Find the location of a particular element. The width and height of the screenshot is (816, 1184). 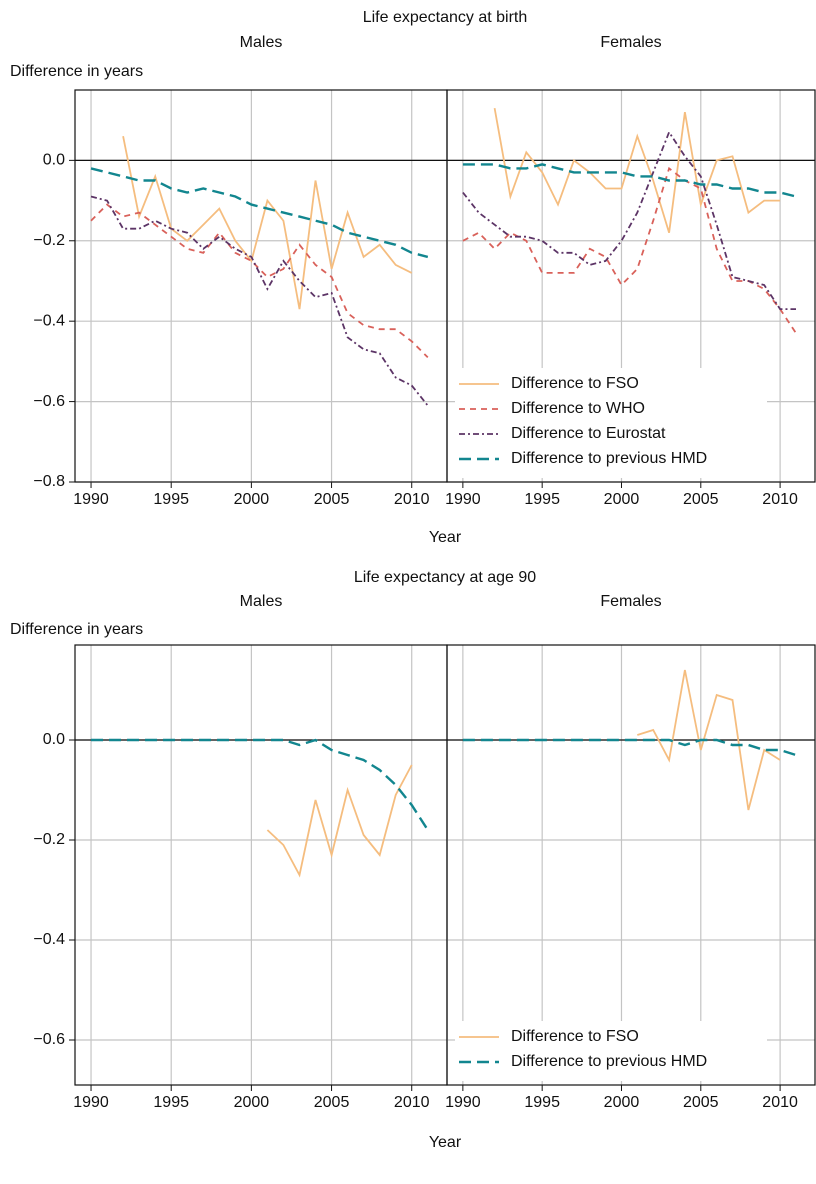

chart-title: Life expectancy at age 90 is located at coordinates (445, 577).